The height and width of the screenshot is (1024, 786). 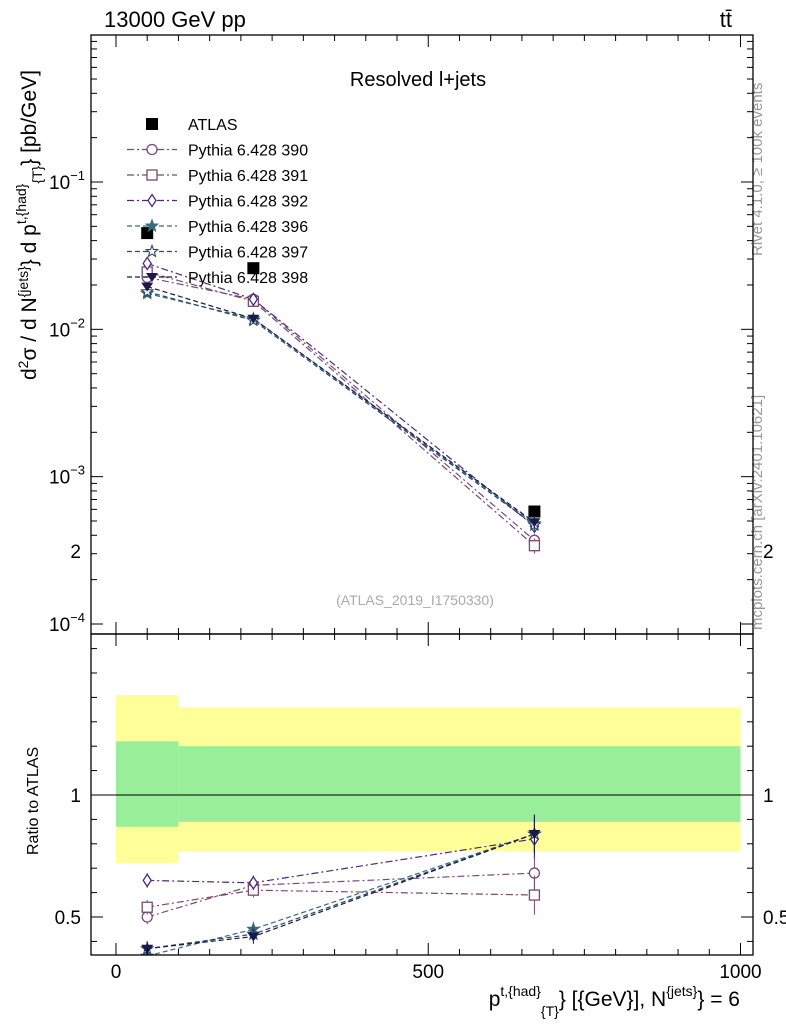 I want to click on ratio-y-axis-label: Ratio to ATLAS, so click(x=33, y=801).